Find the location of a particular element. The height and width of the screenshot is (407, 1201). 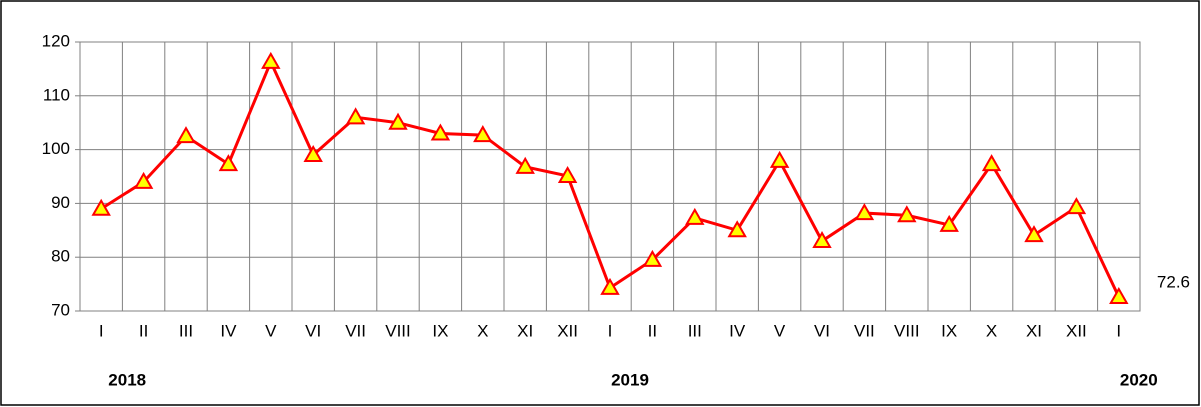

y-tick-label: 80 is located at coordinates (60, 256).